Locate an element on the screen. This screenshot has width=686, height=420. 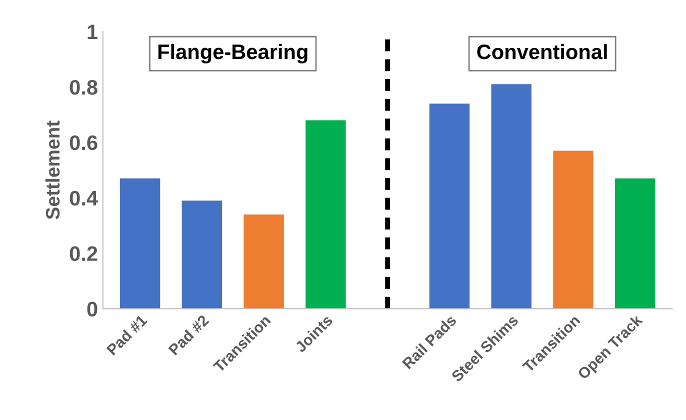
annotation: Flange-Bearing is located at coordinates (233, 54).